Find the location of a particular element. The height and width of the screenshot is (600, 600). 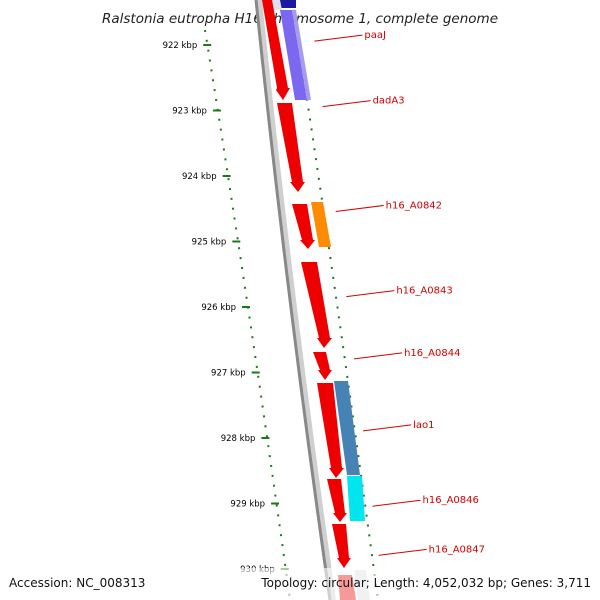

feature-purple-edge is located at coordinates (301, 55).